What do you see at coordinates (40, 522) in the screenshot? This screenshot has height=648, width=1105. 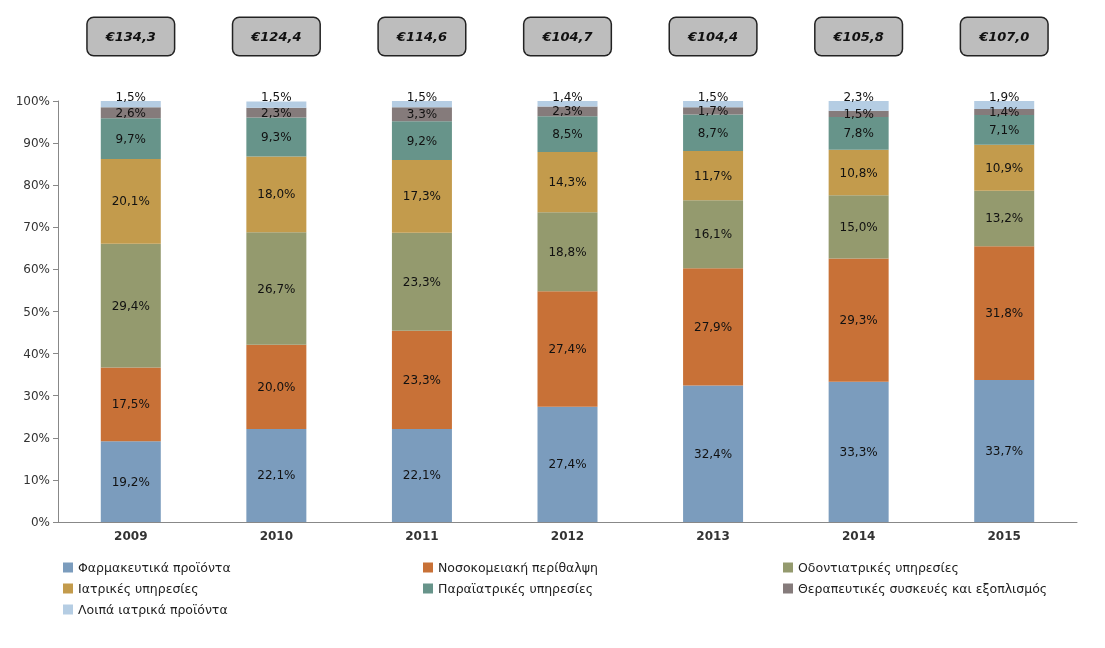 I see `y-tick-label: 0%` at bounding box center [40, 522].